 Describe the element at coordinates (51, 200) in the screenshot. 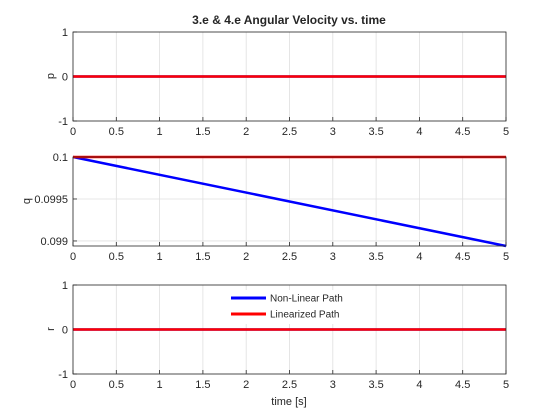

I see `y-tick-label: 0.0995` at that location.